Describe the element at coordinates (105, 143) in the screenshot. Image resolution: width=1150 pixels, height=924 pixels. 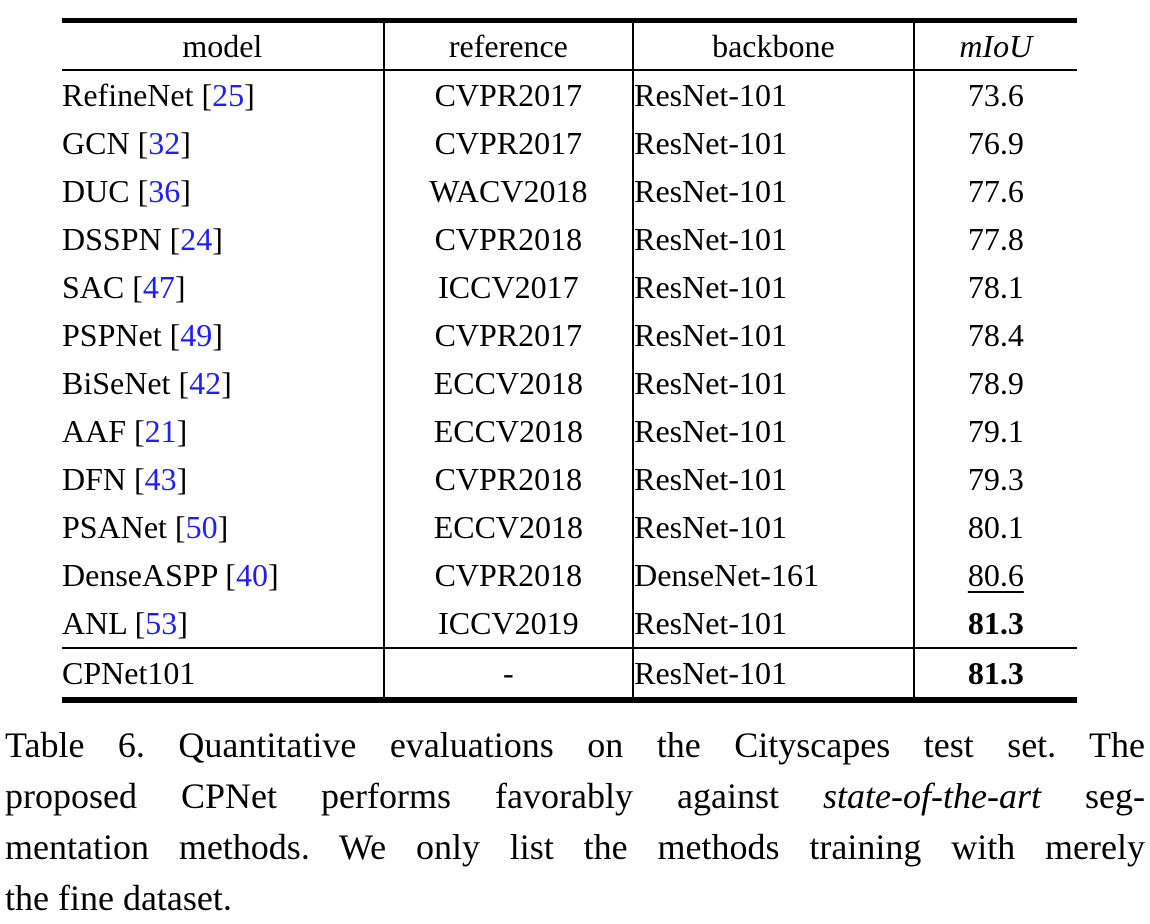
I see `model-label: GCN [` at that location.